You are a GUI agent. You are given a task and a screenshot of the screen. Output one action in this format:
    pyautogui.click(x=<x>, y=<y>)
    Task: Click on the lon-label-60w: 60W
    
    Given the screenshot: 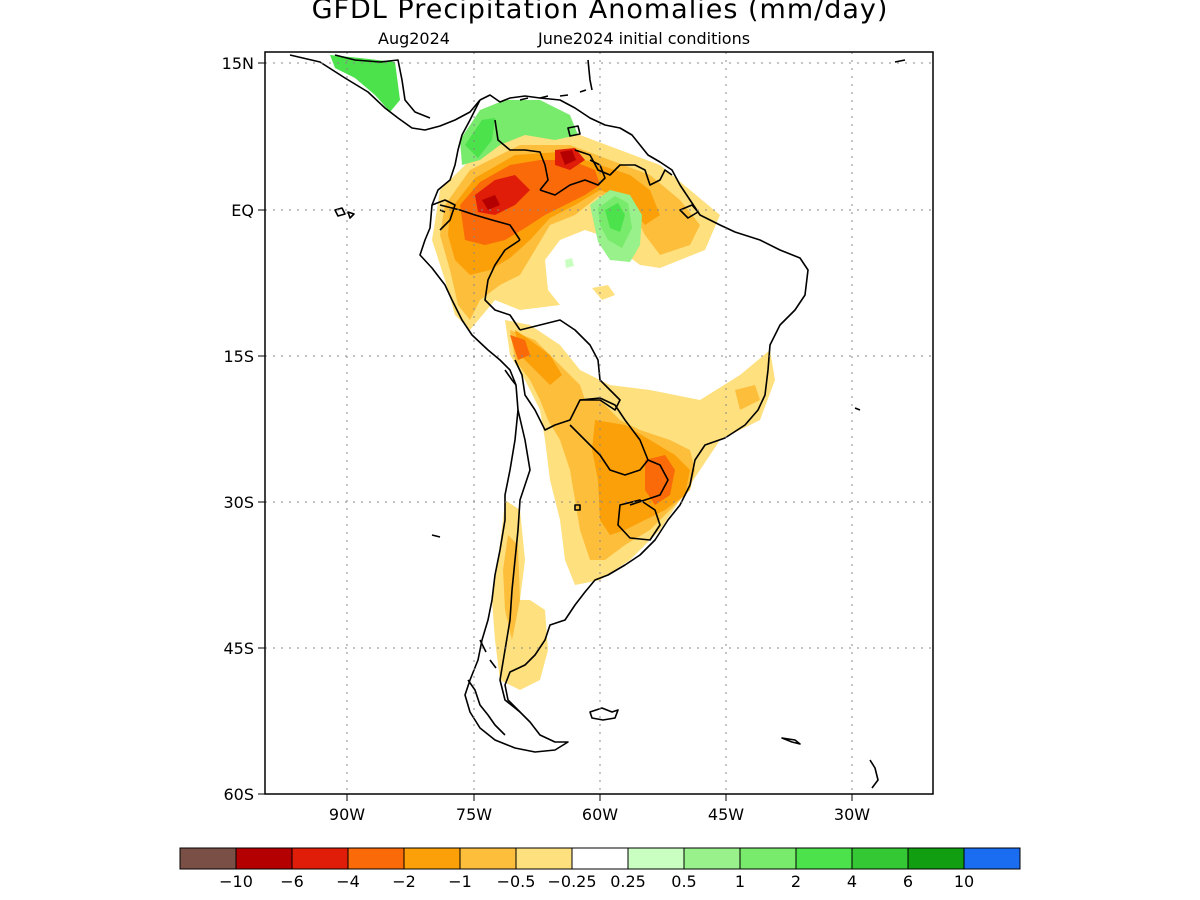 What is the action you would take?
    pyautogui.click(x=600, y=814)
    